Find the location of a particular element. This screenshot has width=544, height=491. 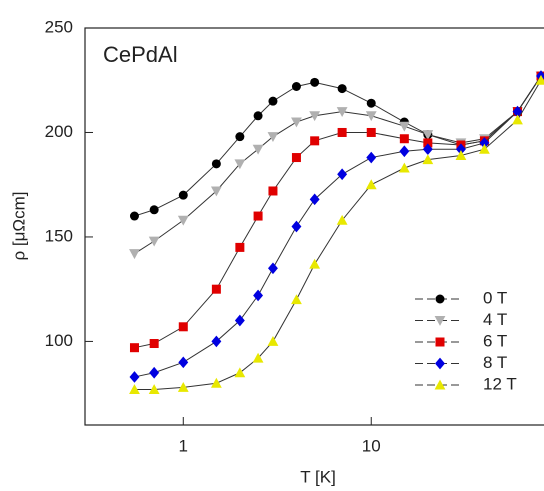

annotation: CePdAl is located at coordinates (140, 54).